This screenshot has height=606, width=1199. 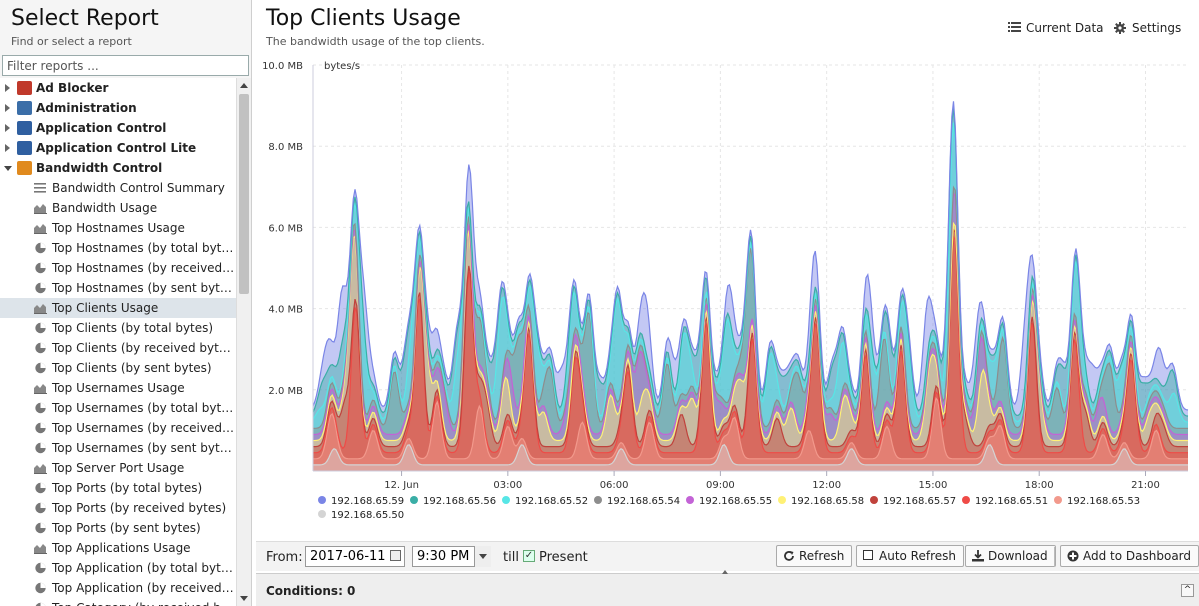 I want to click on report-item-label: Top Application (by received bytes), so click(x=144, y=588).